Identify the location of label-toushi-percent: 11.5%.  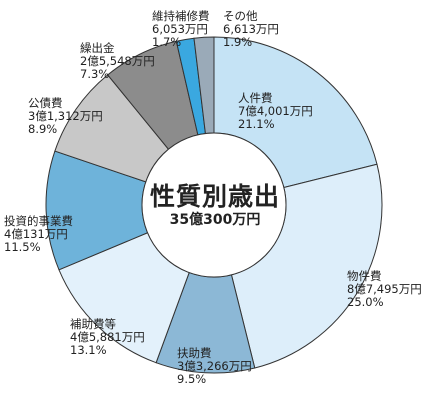
(22, 247).